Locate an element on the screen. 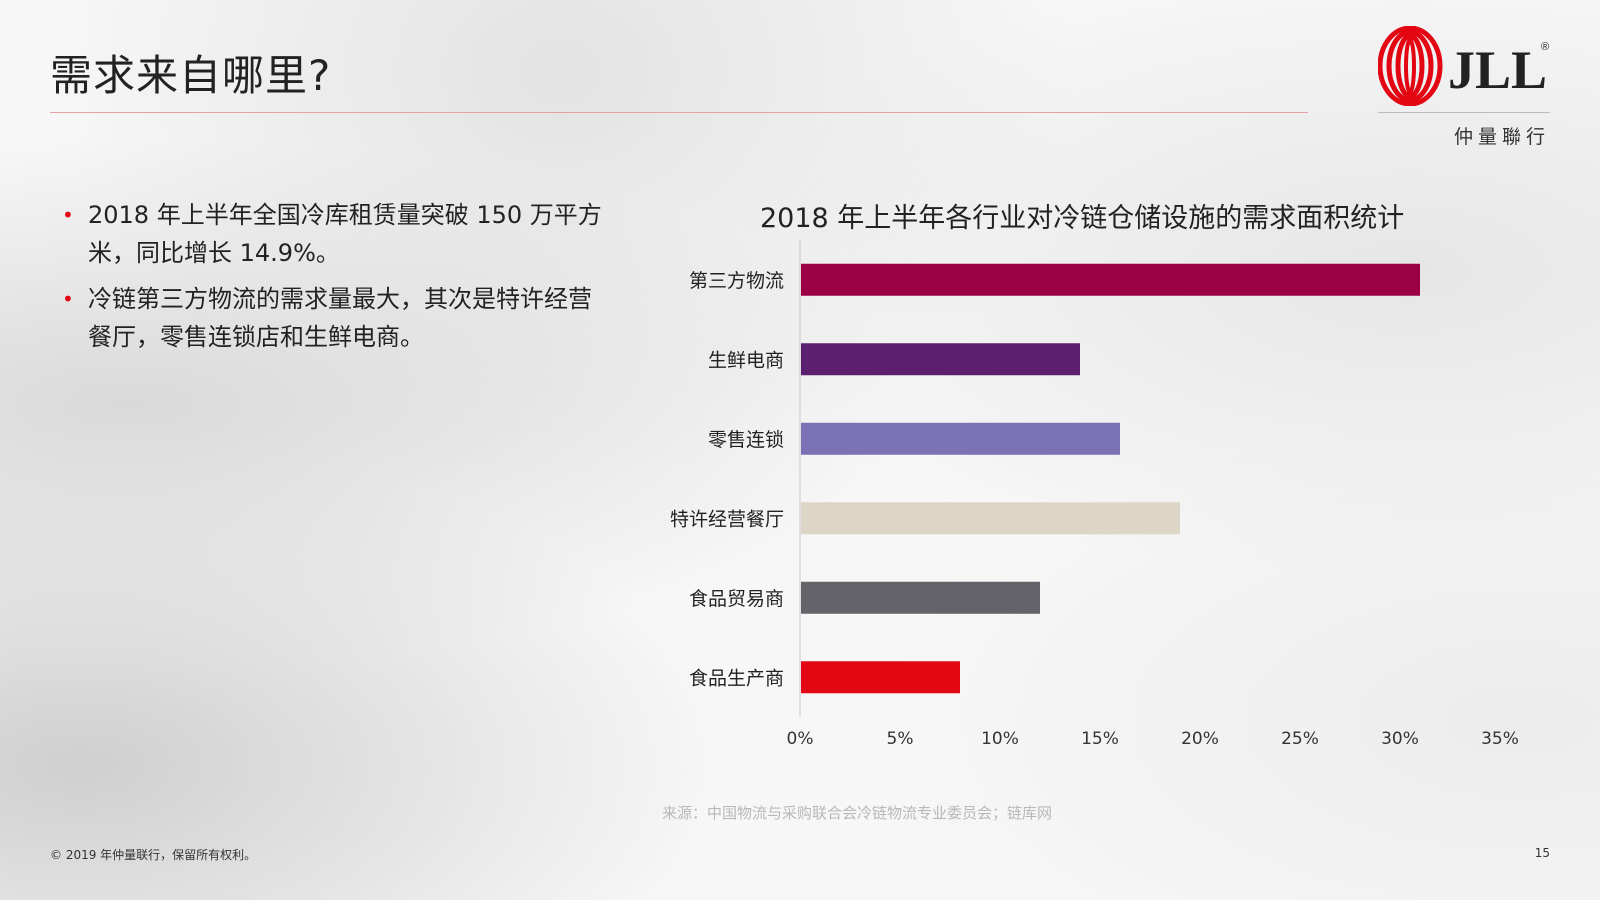 The height and width of the screenshot is (900, 1600). x-tick-label: 30% is located at coordinates (1400, 739).